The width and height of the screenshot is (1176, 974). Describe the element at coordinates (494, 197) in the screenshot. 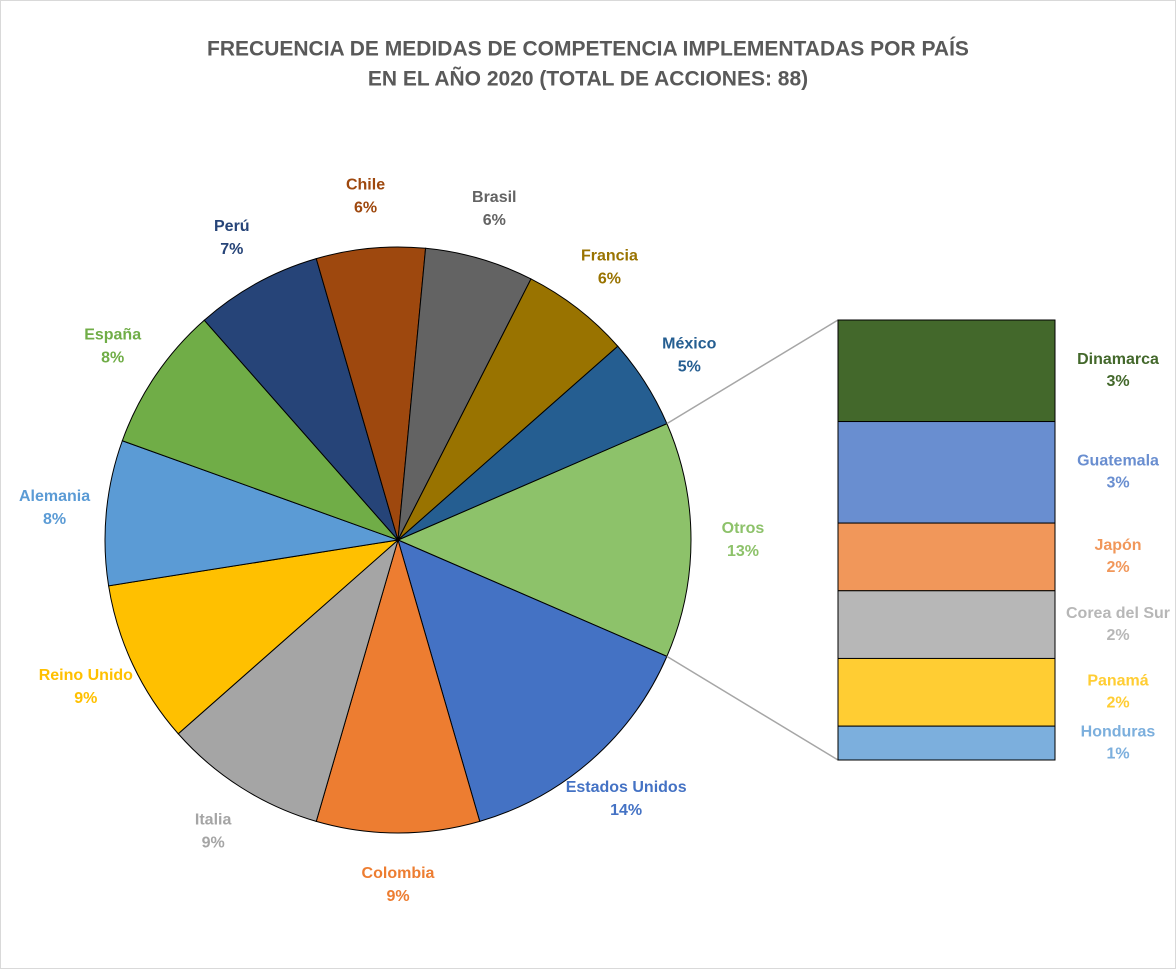

I see `slice-label: Brasil` at that location.